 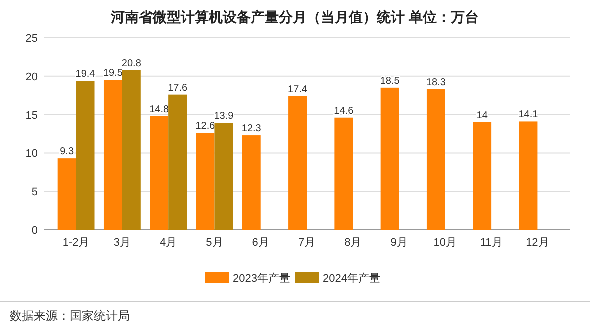 What do you see at coordinates (32, 77) in the screenshot?
I see `y-tick-label: 20` at bounding box center [32, 77].